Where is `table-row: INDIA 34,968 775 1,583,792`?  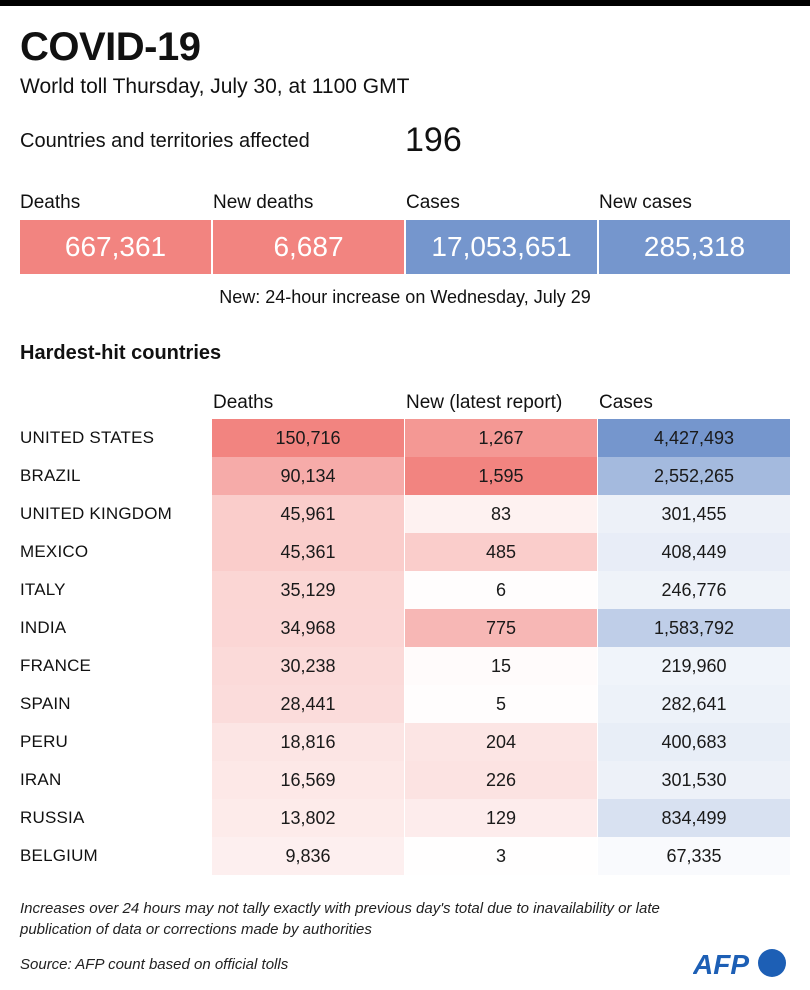 table-row: INDIA 34,968 775 1,583,792 is located at coordinates (405, 628).